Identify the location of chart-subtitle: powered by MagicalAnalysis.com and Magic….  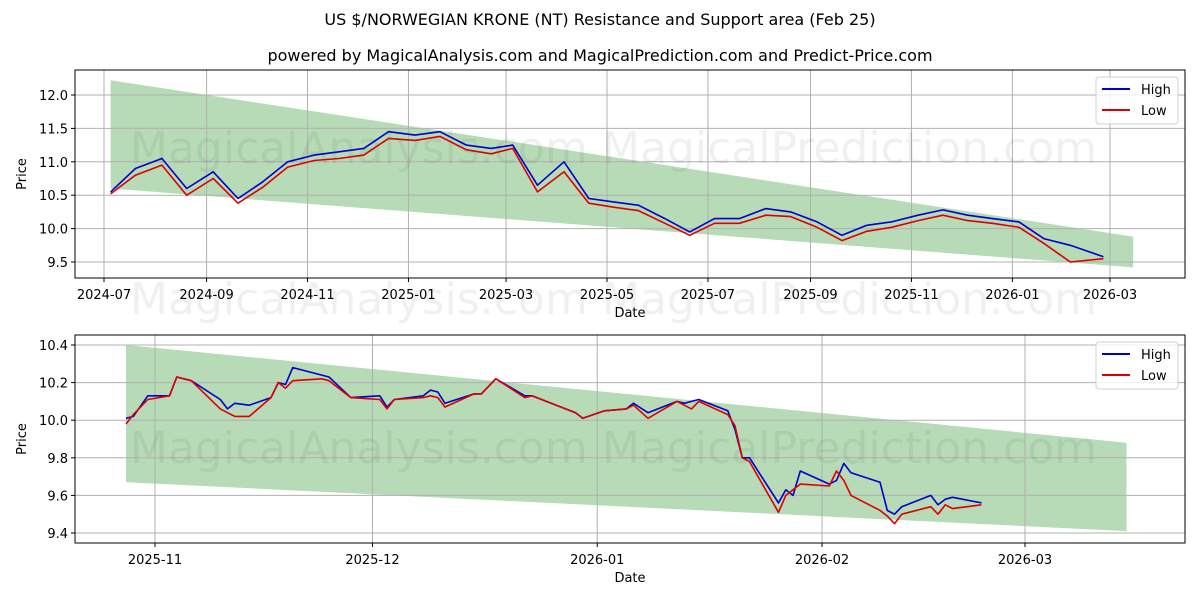
(600, 55).